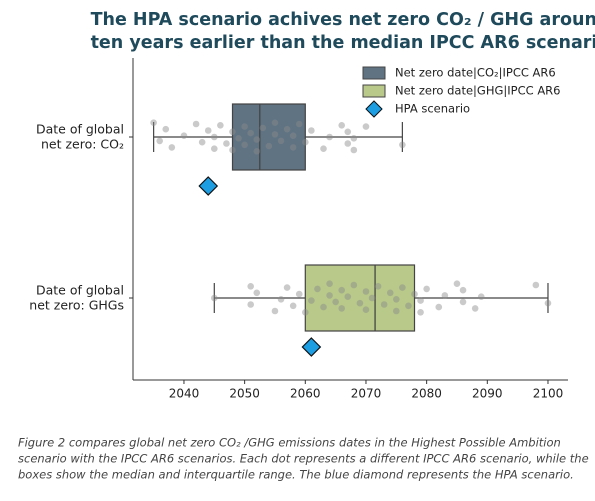  Describe the element at coordinates (244, 394) in the screenshot. I see `x-tick-label: 2050` at that location.